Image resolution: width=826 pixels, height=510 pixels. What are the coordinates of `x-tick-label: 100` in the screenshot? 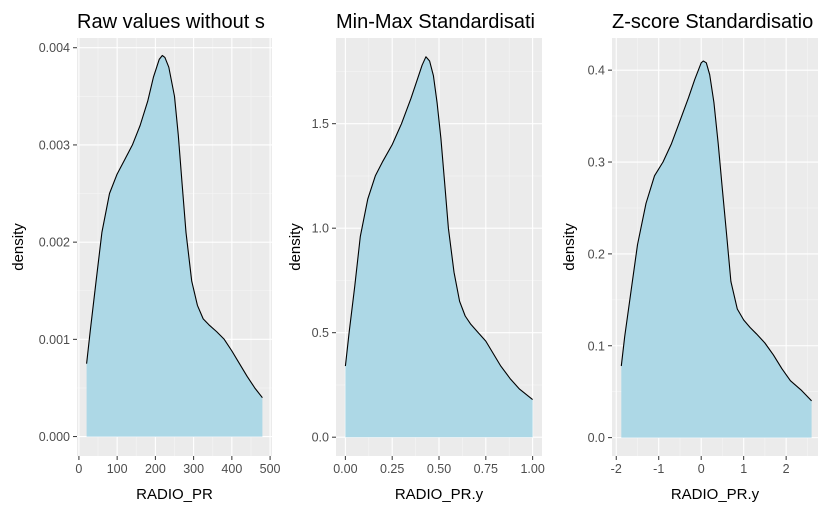 It's located at (117, 469).